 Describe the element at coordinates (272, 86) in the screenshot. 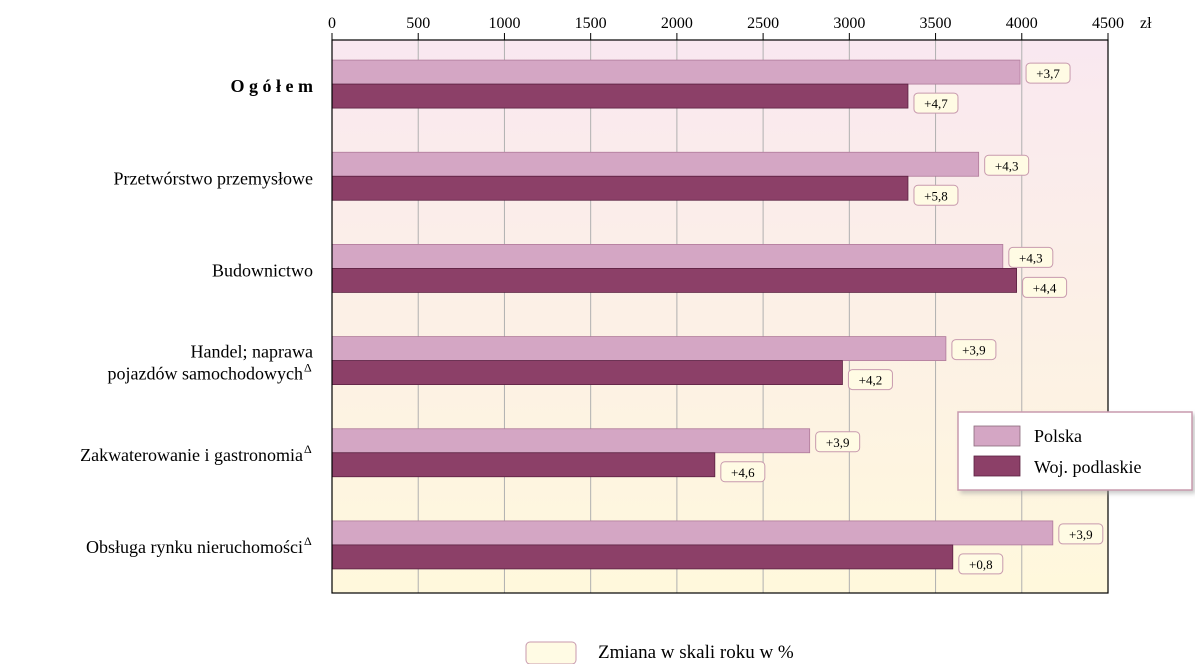

I see `category-label: O g ó ł e m` at that location.